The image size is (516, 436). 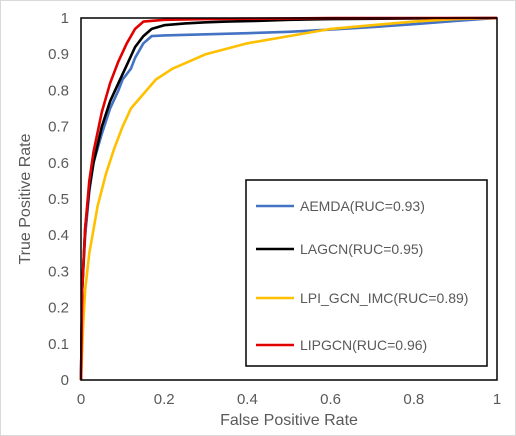 What do you see at coordinates (25, 198) in the screenshot?
I see `y-axis-title: True Positive Rate` at bounding box center [25, 198].